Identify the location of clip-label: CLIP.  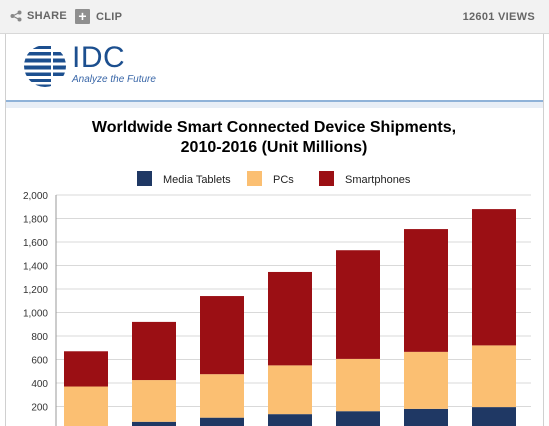
(109, 16).